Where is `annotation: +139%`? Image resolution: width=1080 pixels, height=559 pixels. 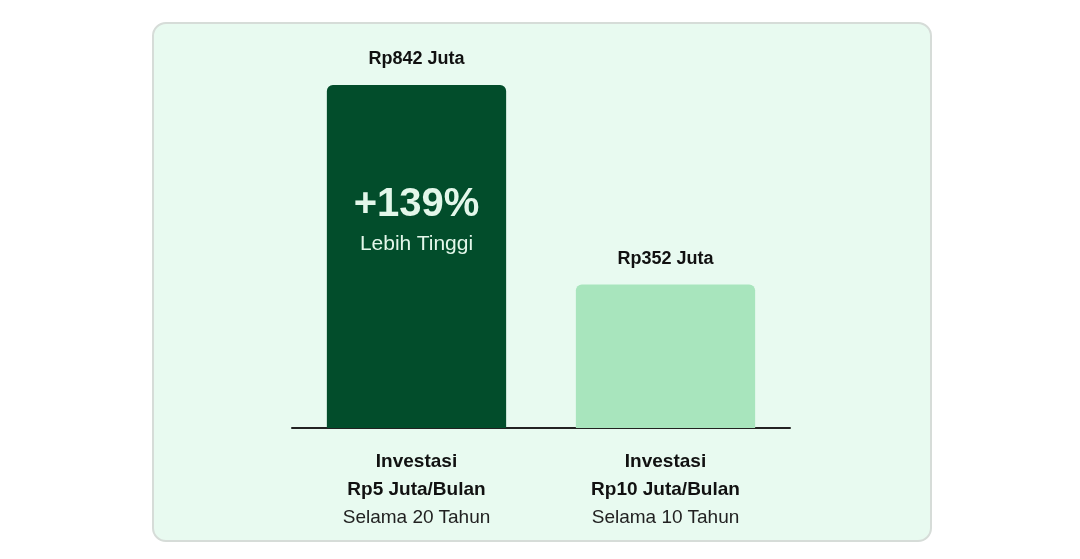
annotation: +139% is located at coordinates (416, 201).